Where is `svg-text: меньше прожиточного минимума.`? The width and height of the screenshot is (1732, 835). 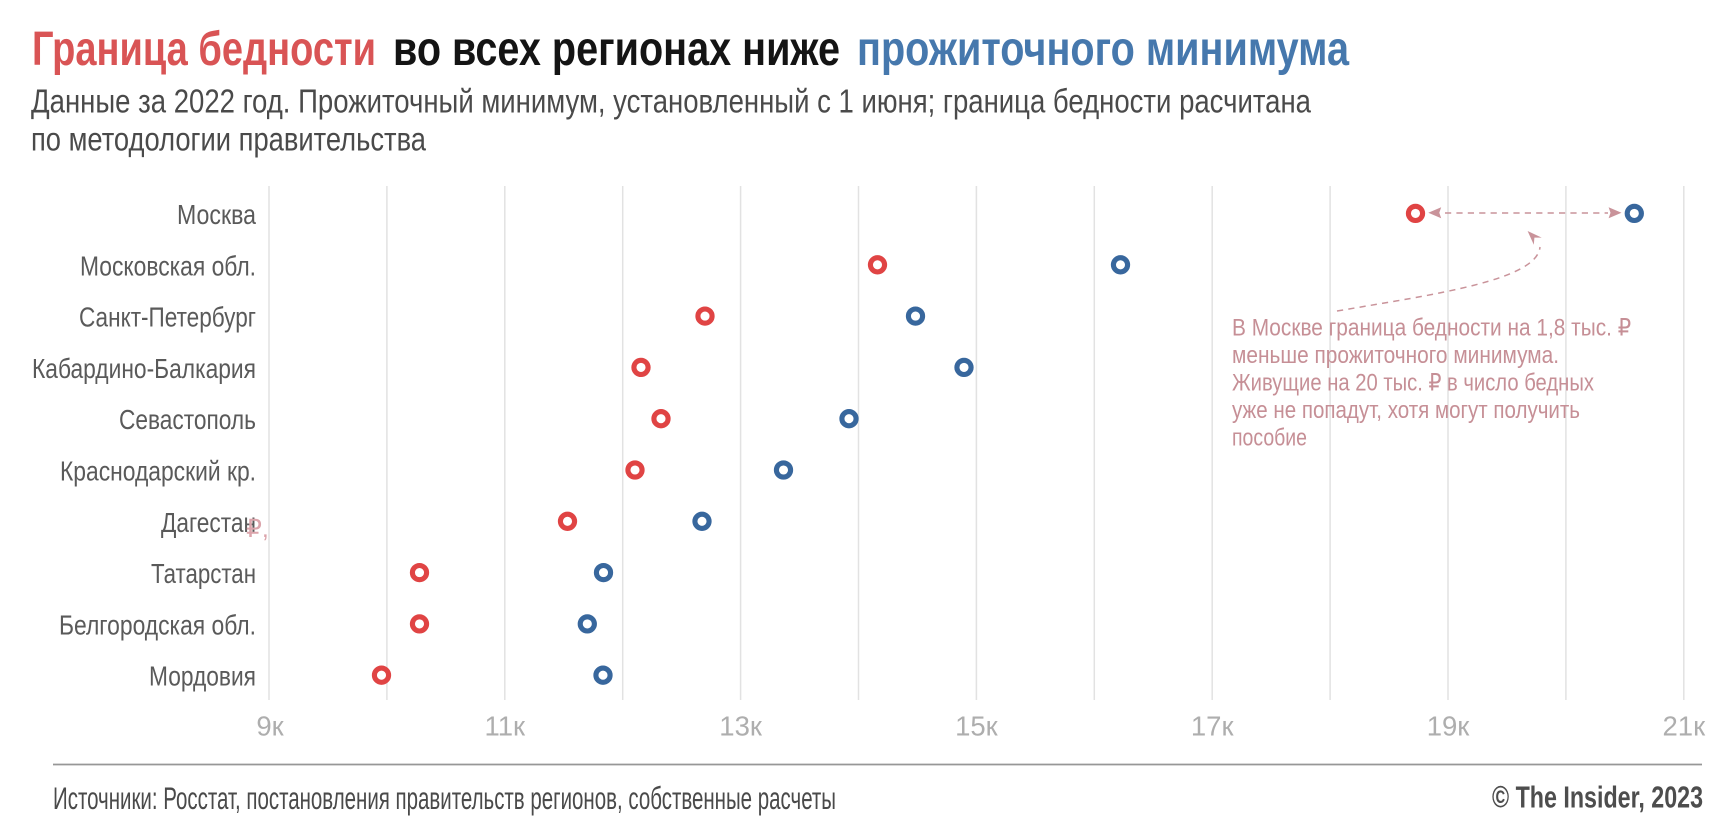 svg-text: меньше прожиточного минимума. is located at coordinates (1395, 355).